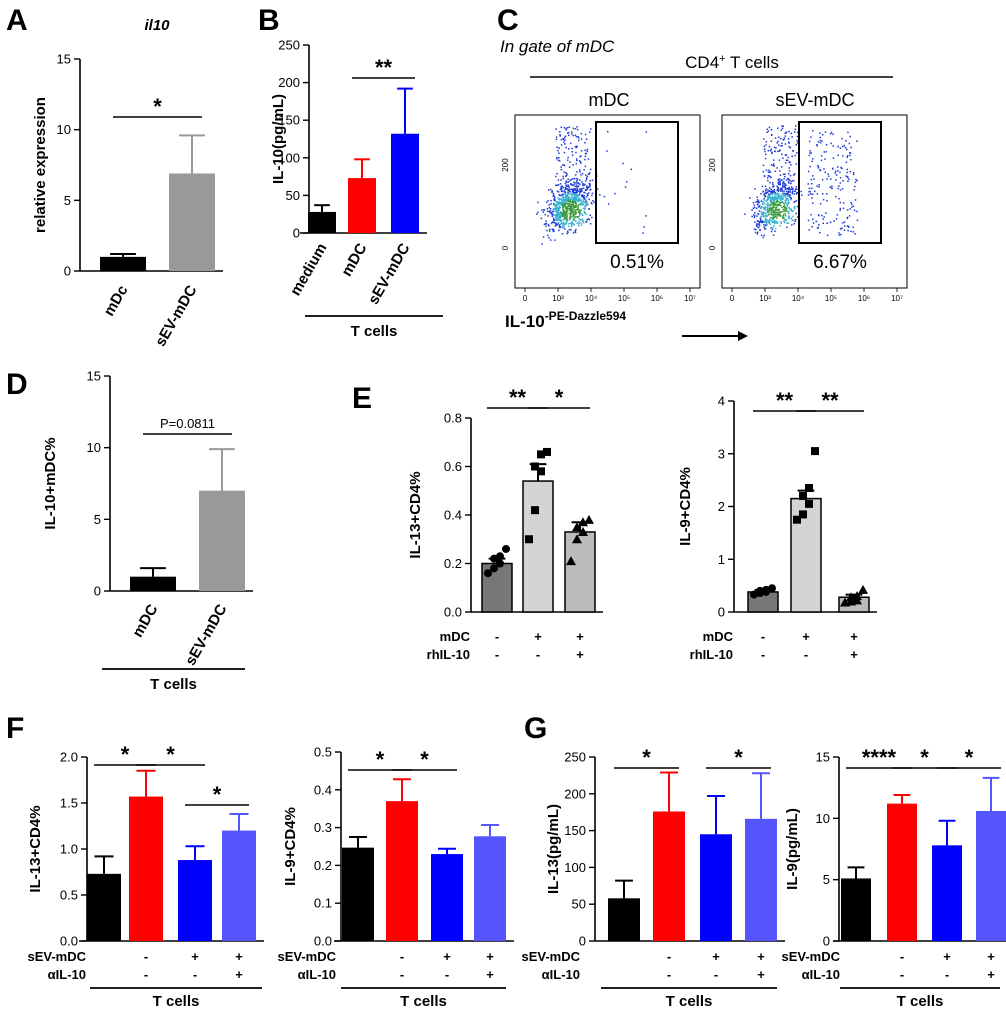 The image size is (1006, 1013). Describe the element at coordinates (815, 451) in the screenshot. I see `data-point` at that location.